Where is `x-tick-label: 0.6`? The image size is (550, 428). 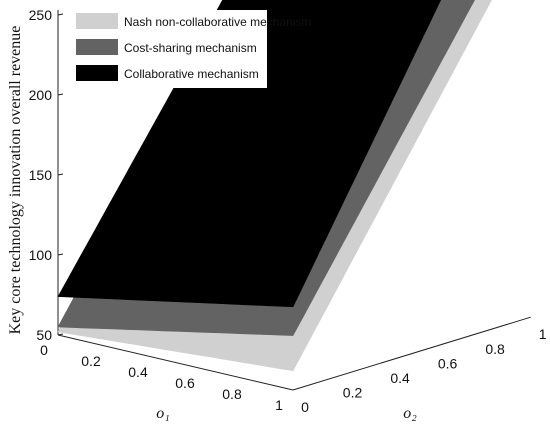
x-tick-label: 0.6 is located at coordinates (185, 383).